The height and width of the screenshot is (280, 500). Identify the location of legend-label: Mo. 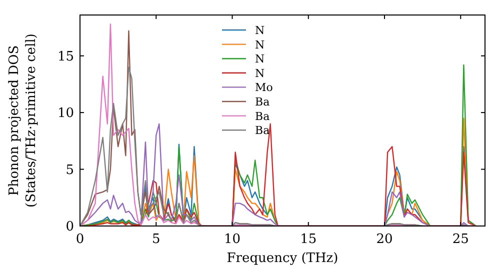
(264, 87).